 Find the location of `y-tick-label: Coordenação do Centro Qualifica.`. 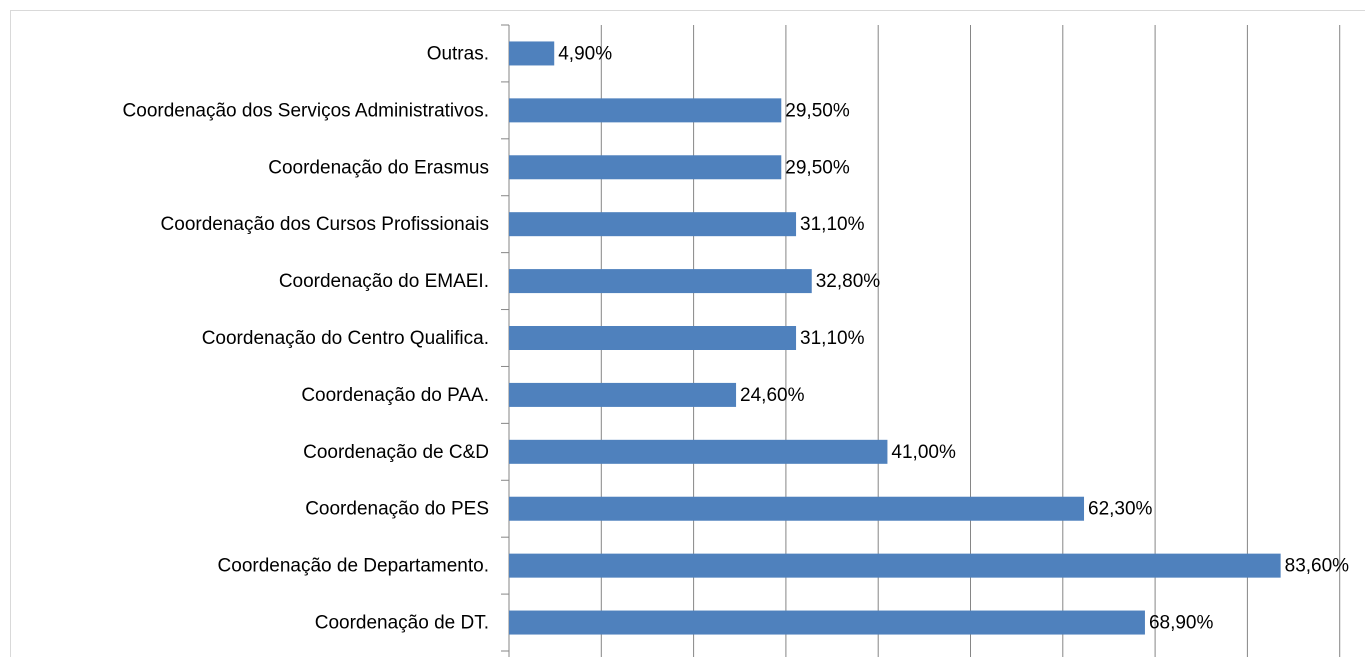

y-tick-label: Coordenação do Centro Qualifica. is located at coordinates (345, 338).